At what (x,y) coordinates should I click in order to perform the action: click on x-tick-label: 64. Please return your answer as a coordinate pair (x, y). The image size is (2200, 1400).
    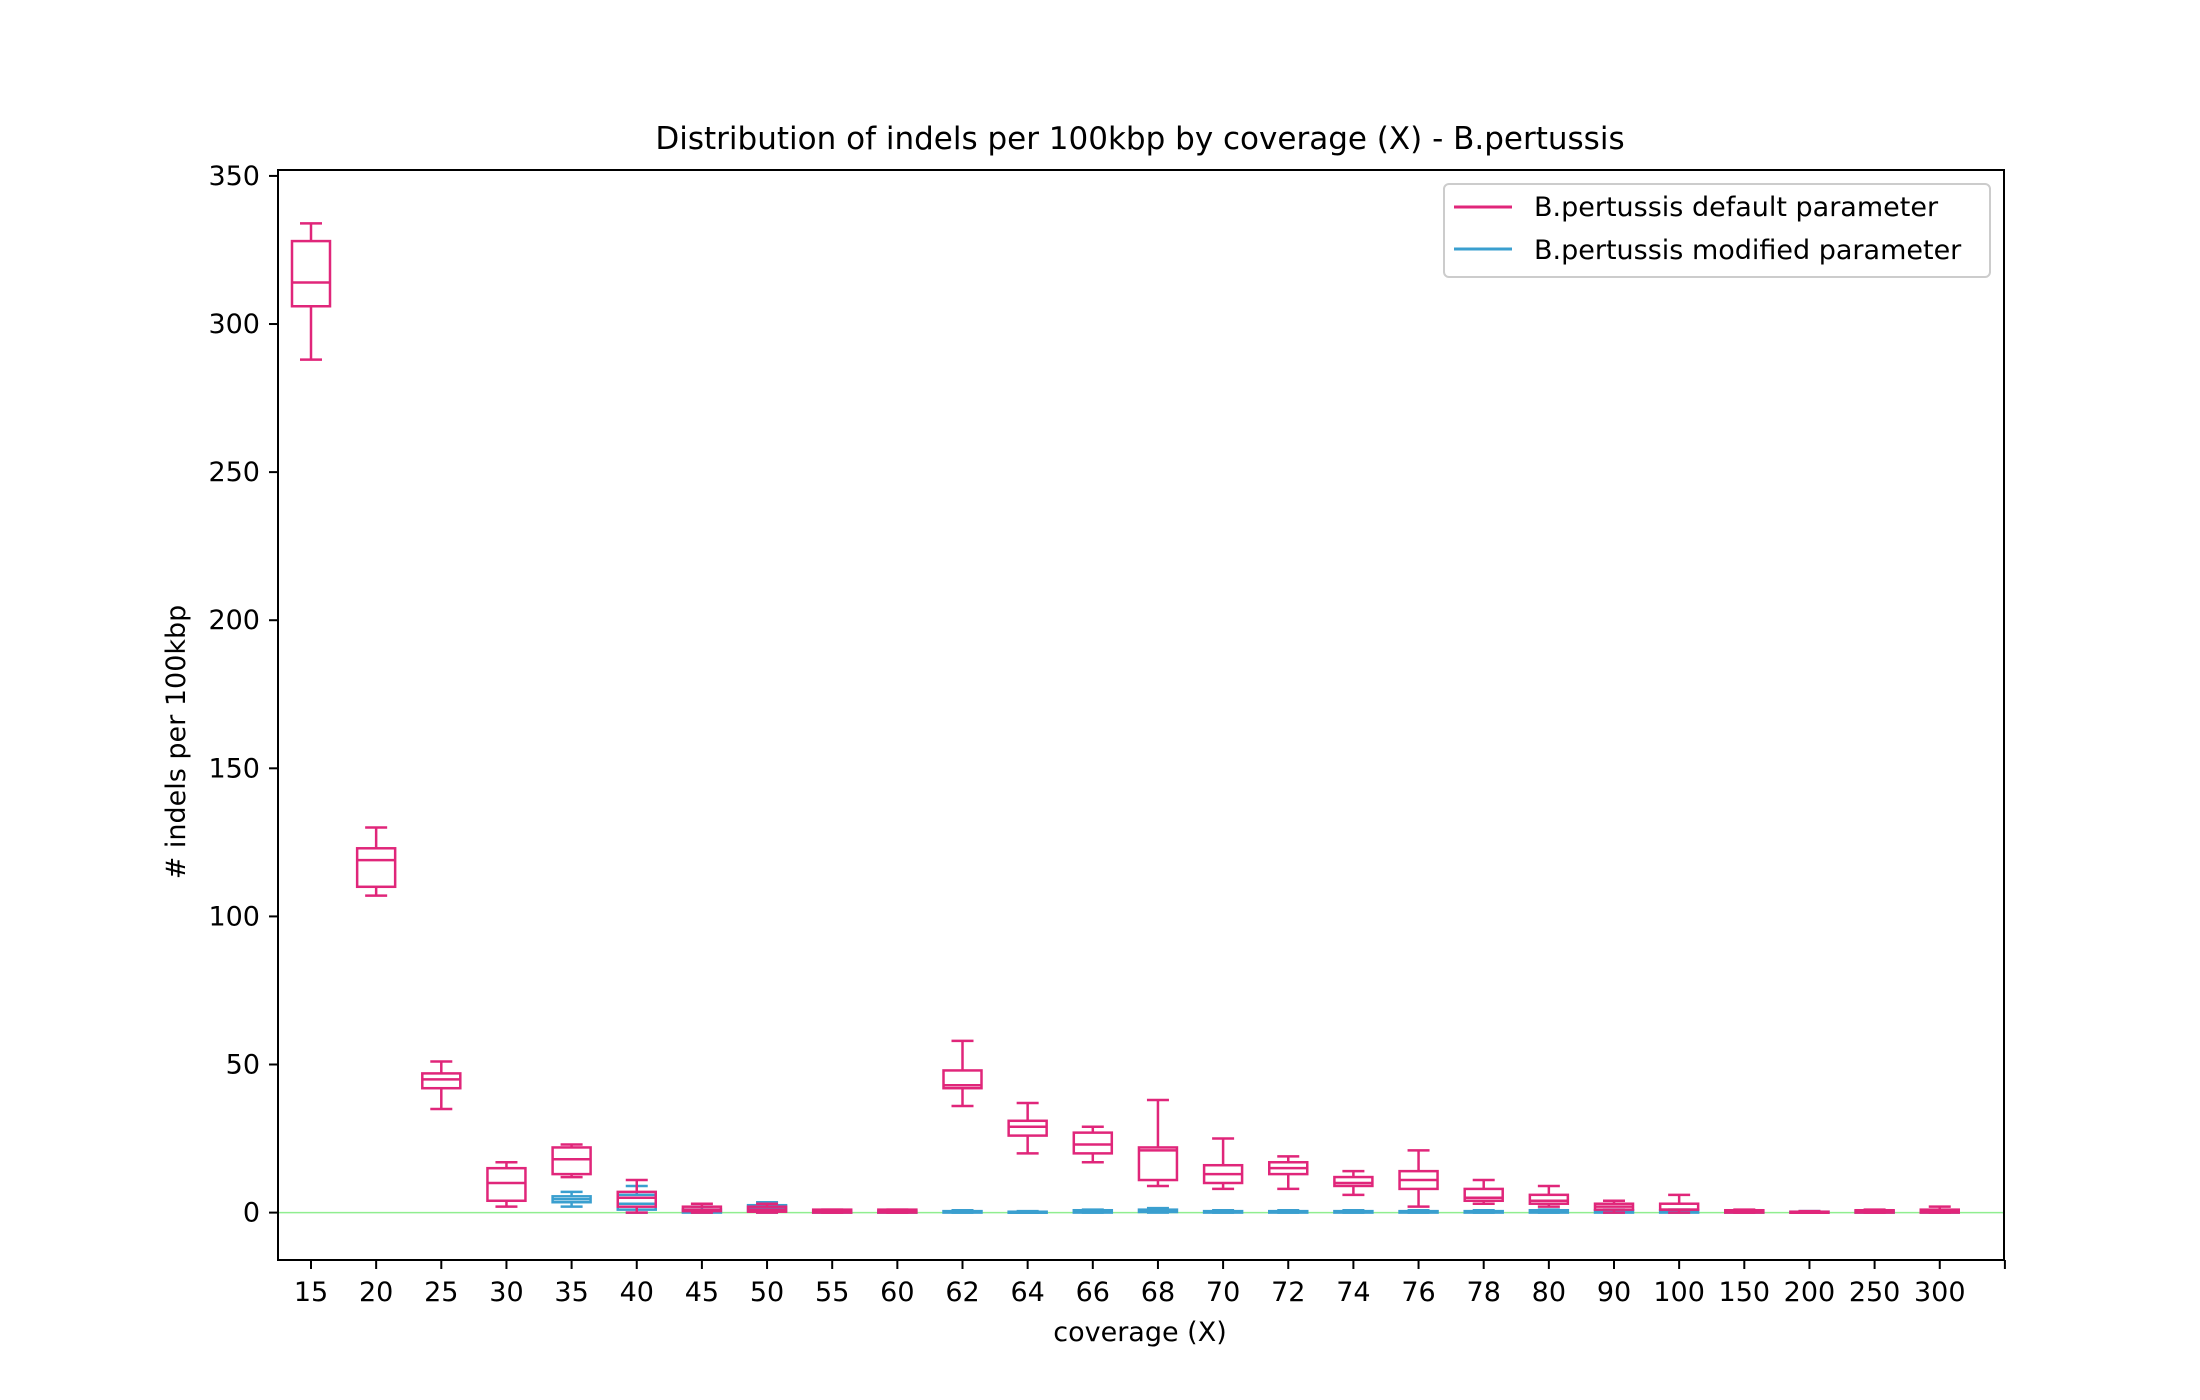
    Looking at the image, I should click on (1027, 1292).